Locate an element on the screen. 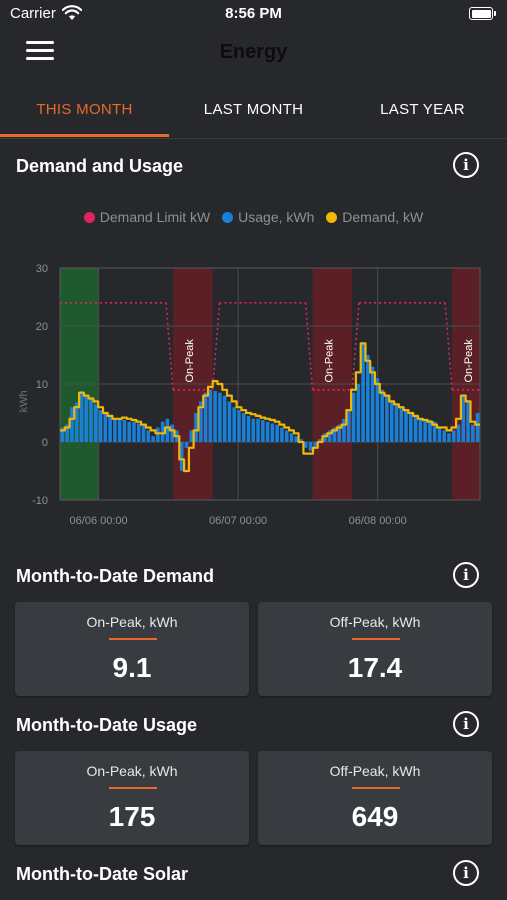 The width and height of the screenshot is (507, 900). legend-item-demand-limit: Demand Limit kW is located at coordinates (147, 217).